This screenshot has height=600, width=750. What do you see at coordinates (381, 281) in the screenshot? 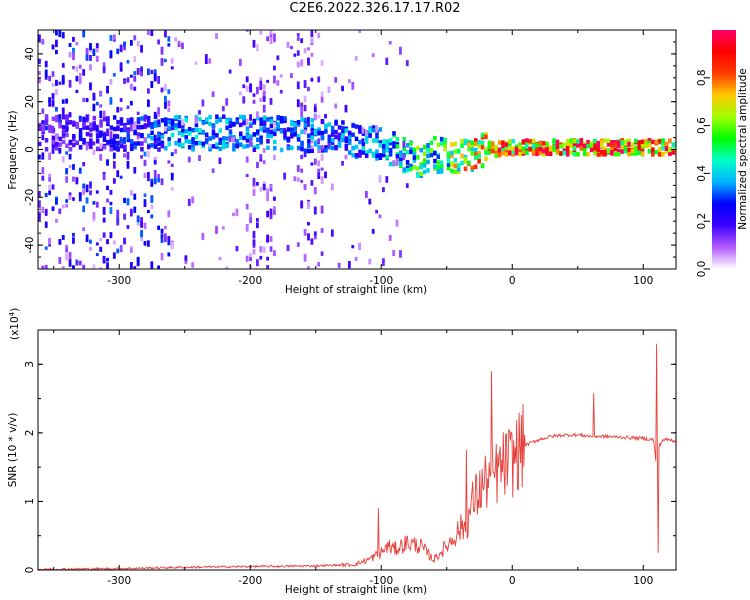
I see `x-tick-label: -100` at bounding box center [381, 281].